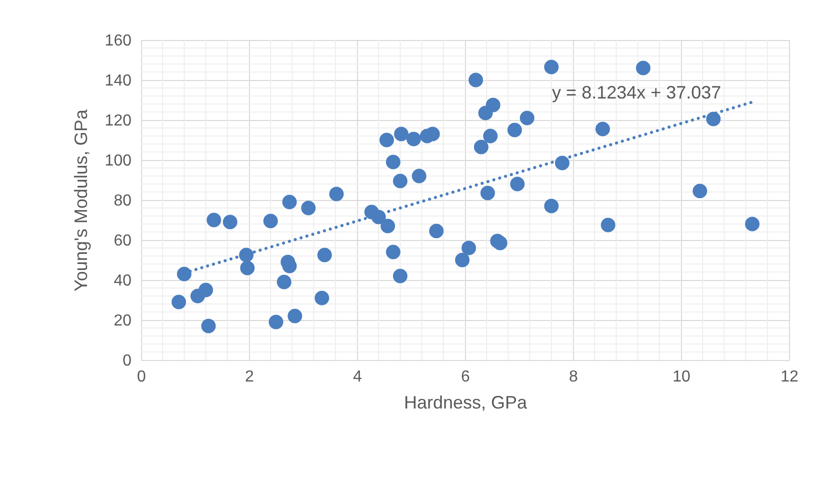 The image size is (820, 477). Describe the element at coordinates (681, 377) in the screenshot. I see `x-tick-label: 10` at that location.